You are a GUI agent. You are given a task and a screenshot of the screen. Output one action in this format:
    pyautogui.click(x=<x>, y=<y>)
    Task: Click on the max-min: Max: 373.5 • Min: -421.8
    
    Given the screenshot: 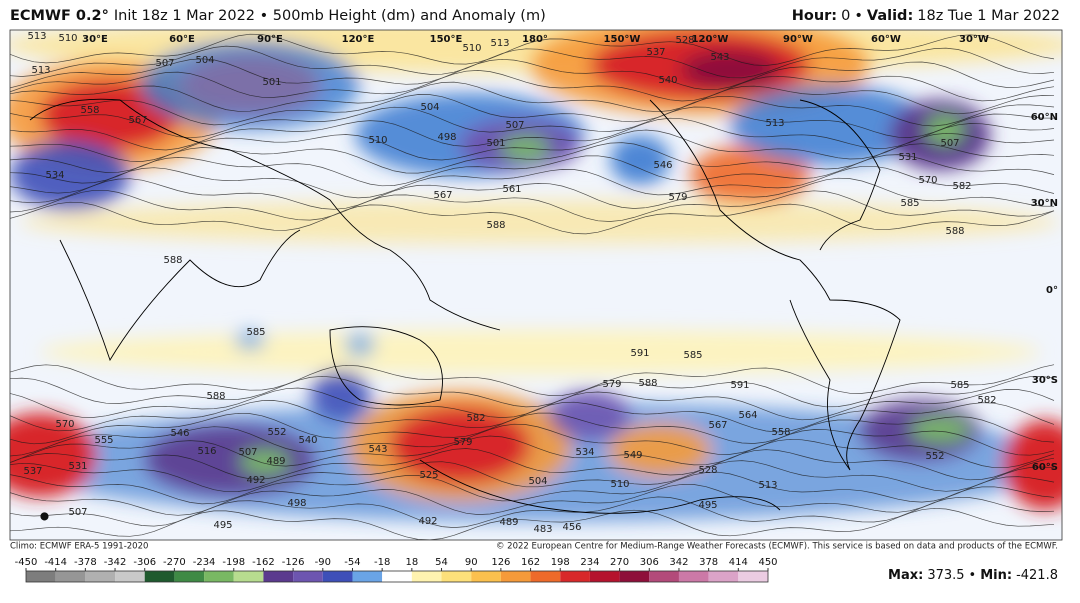 What is the action you would take?
    pyautogui.click(x=973, y=575)
    